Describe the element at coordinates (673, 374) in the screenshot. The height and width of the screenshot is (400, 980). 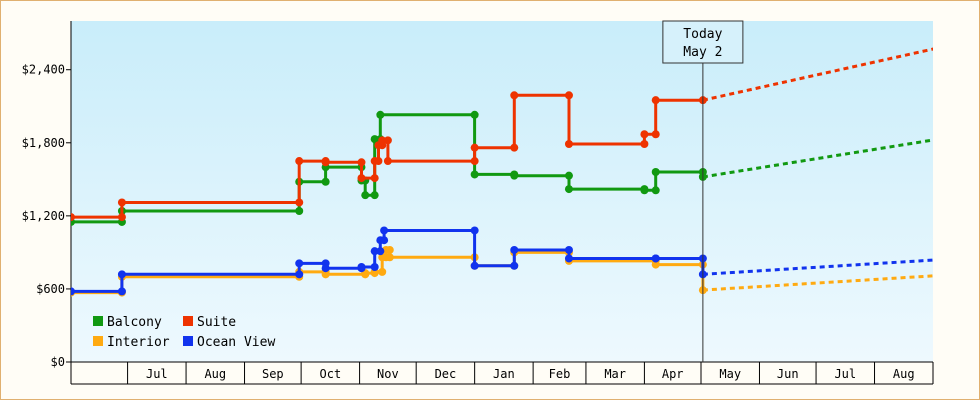
I see `x-tick-label: Apr` at that location.